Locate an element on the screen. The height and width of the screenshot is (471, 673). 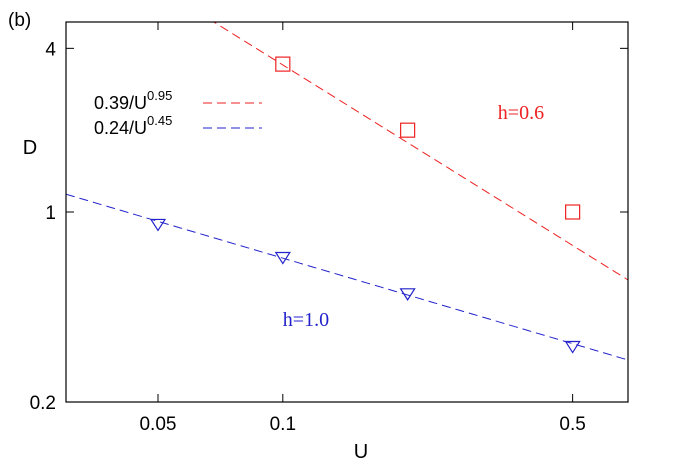
x-tick-label-1: 0.1 is located at coordinates (283, 424).